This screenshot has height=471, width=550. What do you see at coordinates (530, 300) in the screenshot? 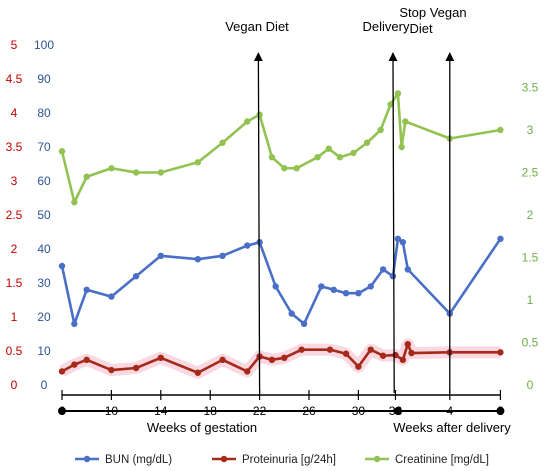
I see `right-axis-creatinine-tick: 1` at bounding box center [530, 300].